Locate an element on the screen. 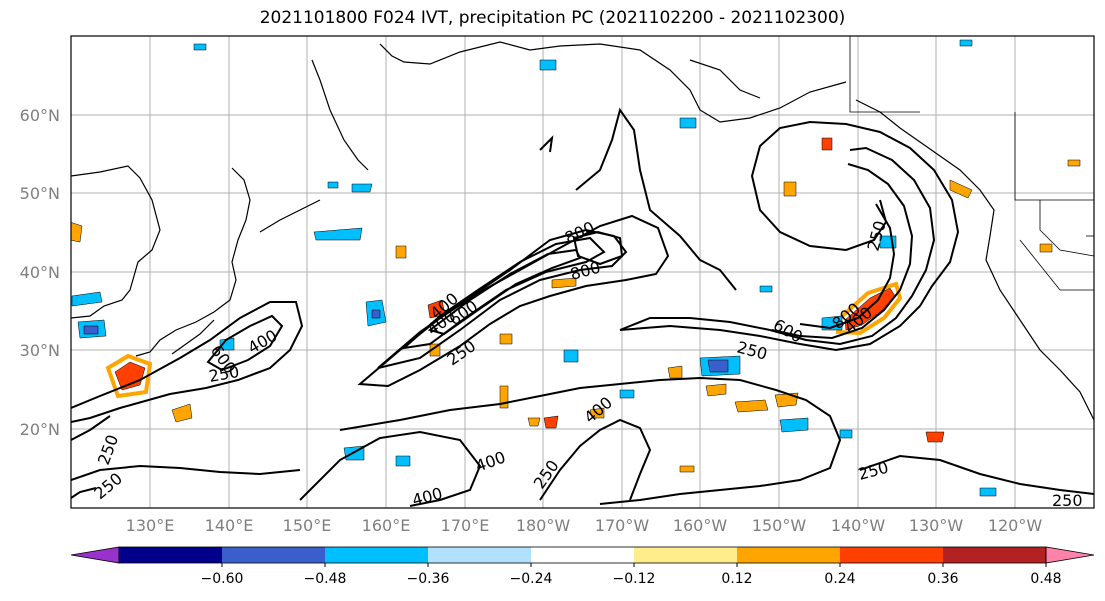 This screenshot has height=601, width=1105. colorbar-extend-low is located at coordinates (95, 555).